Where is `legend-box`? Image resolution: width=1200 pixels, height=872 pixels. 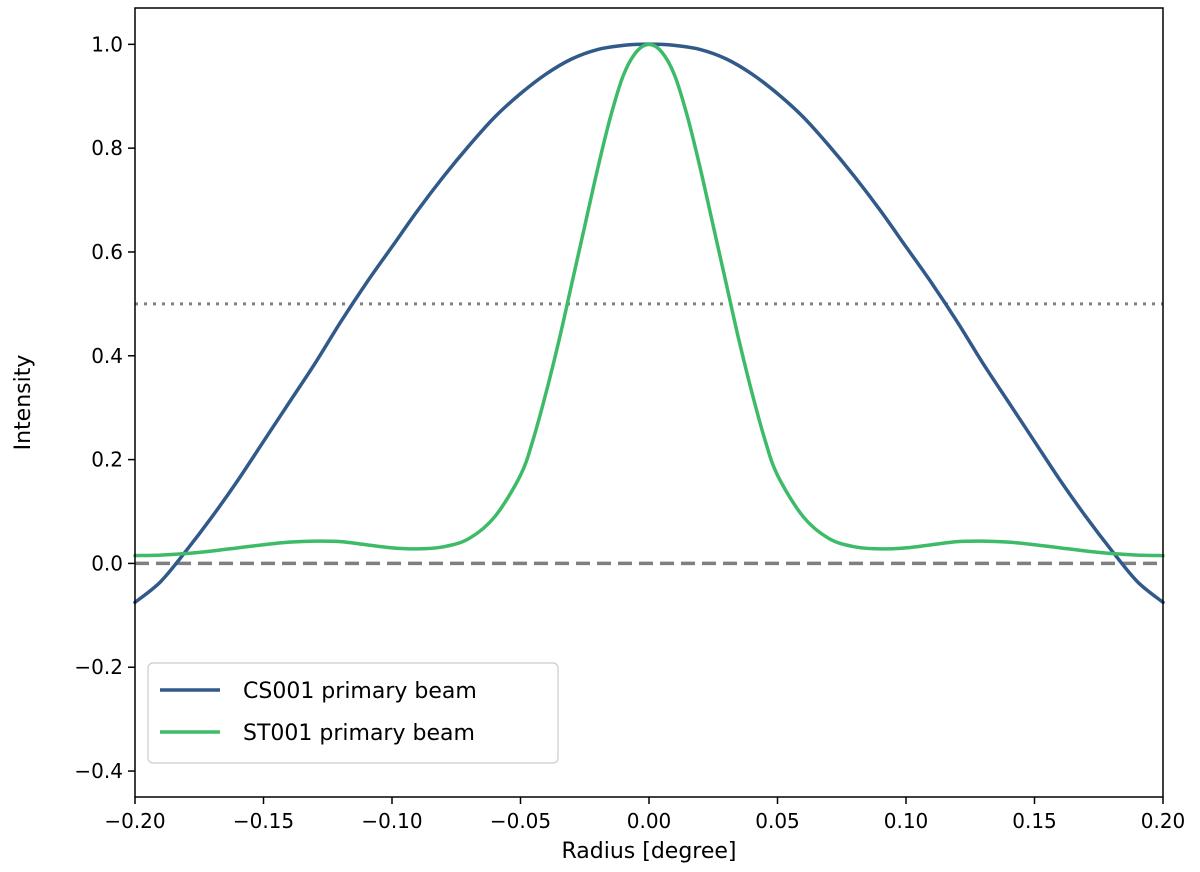 legend-box is located at coordinates (353, 713).